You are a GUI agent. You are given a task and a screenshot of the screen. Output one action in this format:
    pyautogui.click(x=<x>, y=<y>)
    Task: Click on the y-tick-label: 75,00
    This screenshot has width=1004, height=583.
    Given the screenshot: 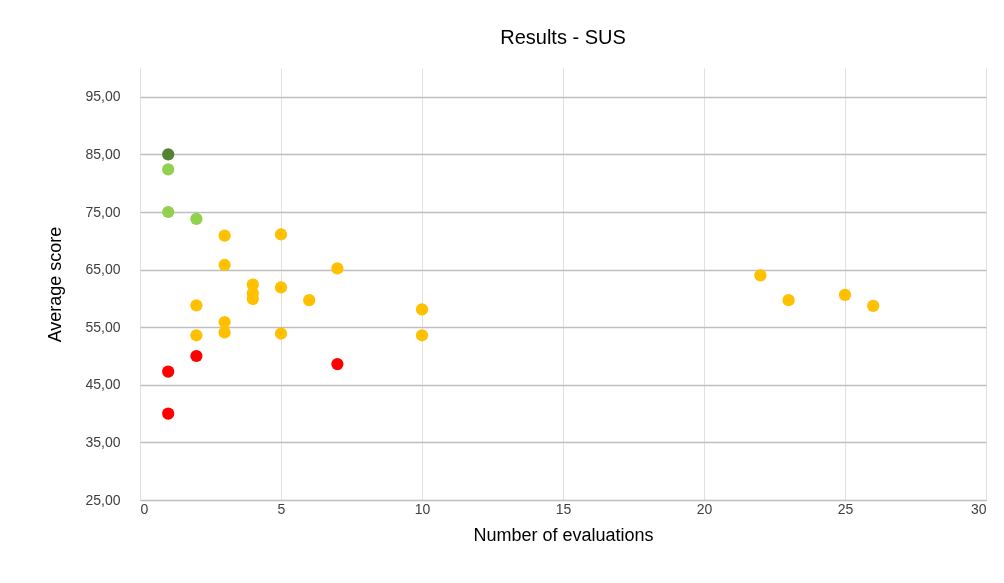 What is the action you would take?
    pyautogui.click(x=103, y=211)
    